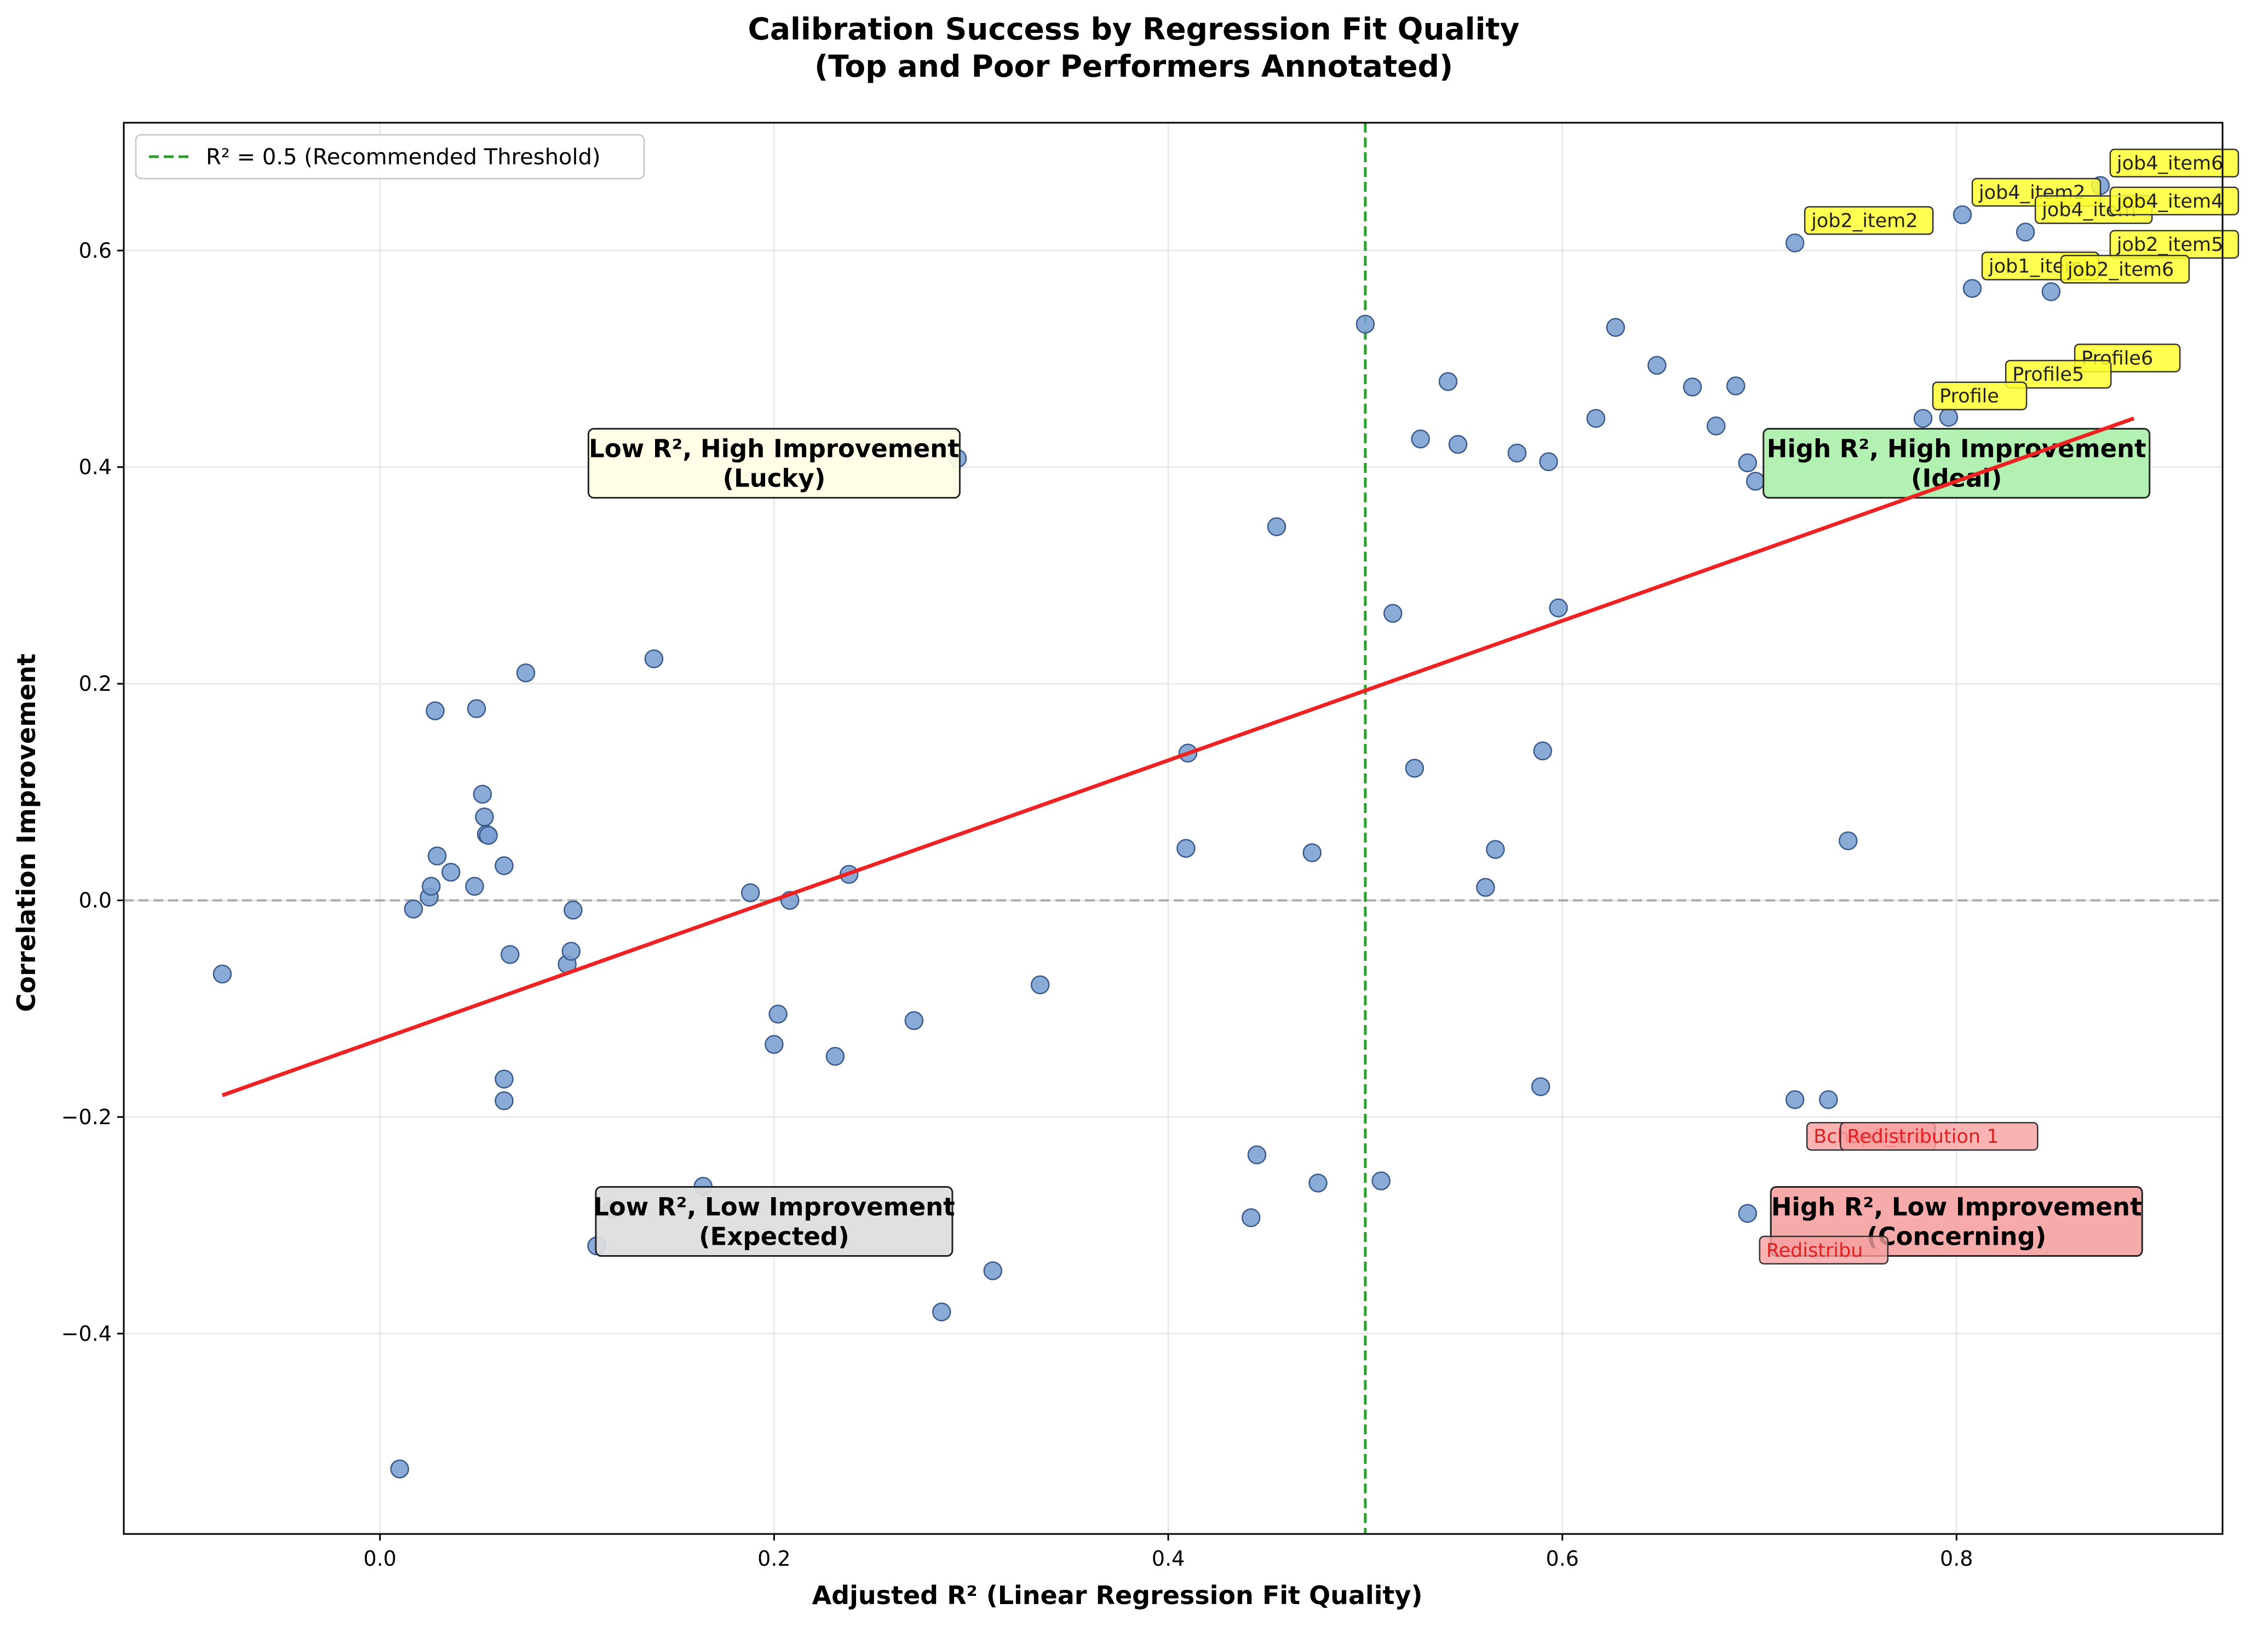 This screenshot has width=2268, height=1626. Describe the element at coordinates (26, 833) in the screenshot. I see `y-axis-label: Correlation Improvement` at that location.